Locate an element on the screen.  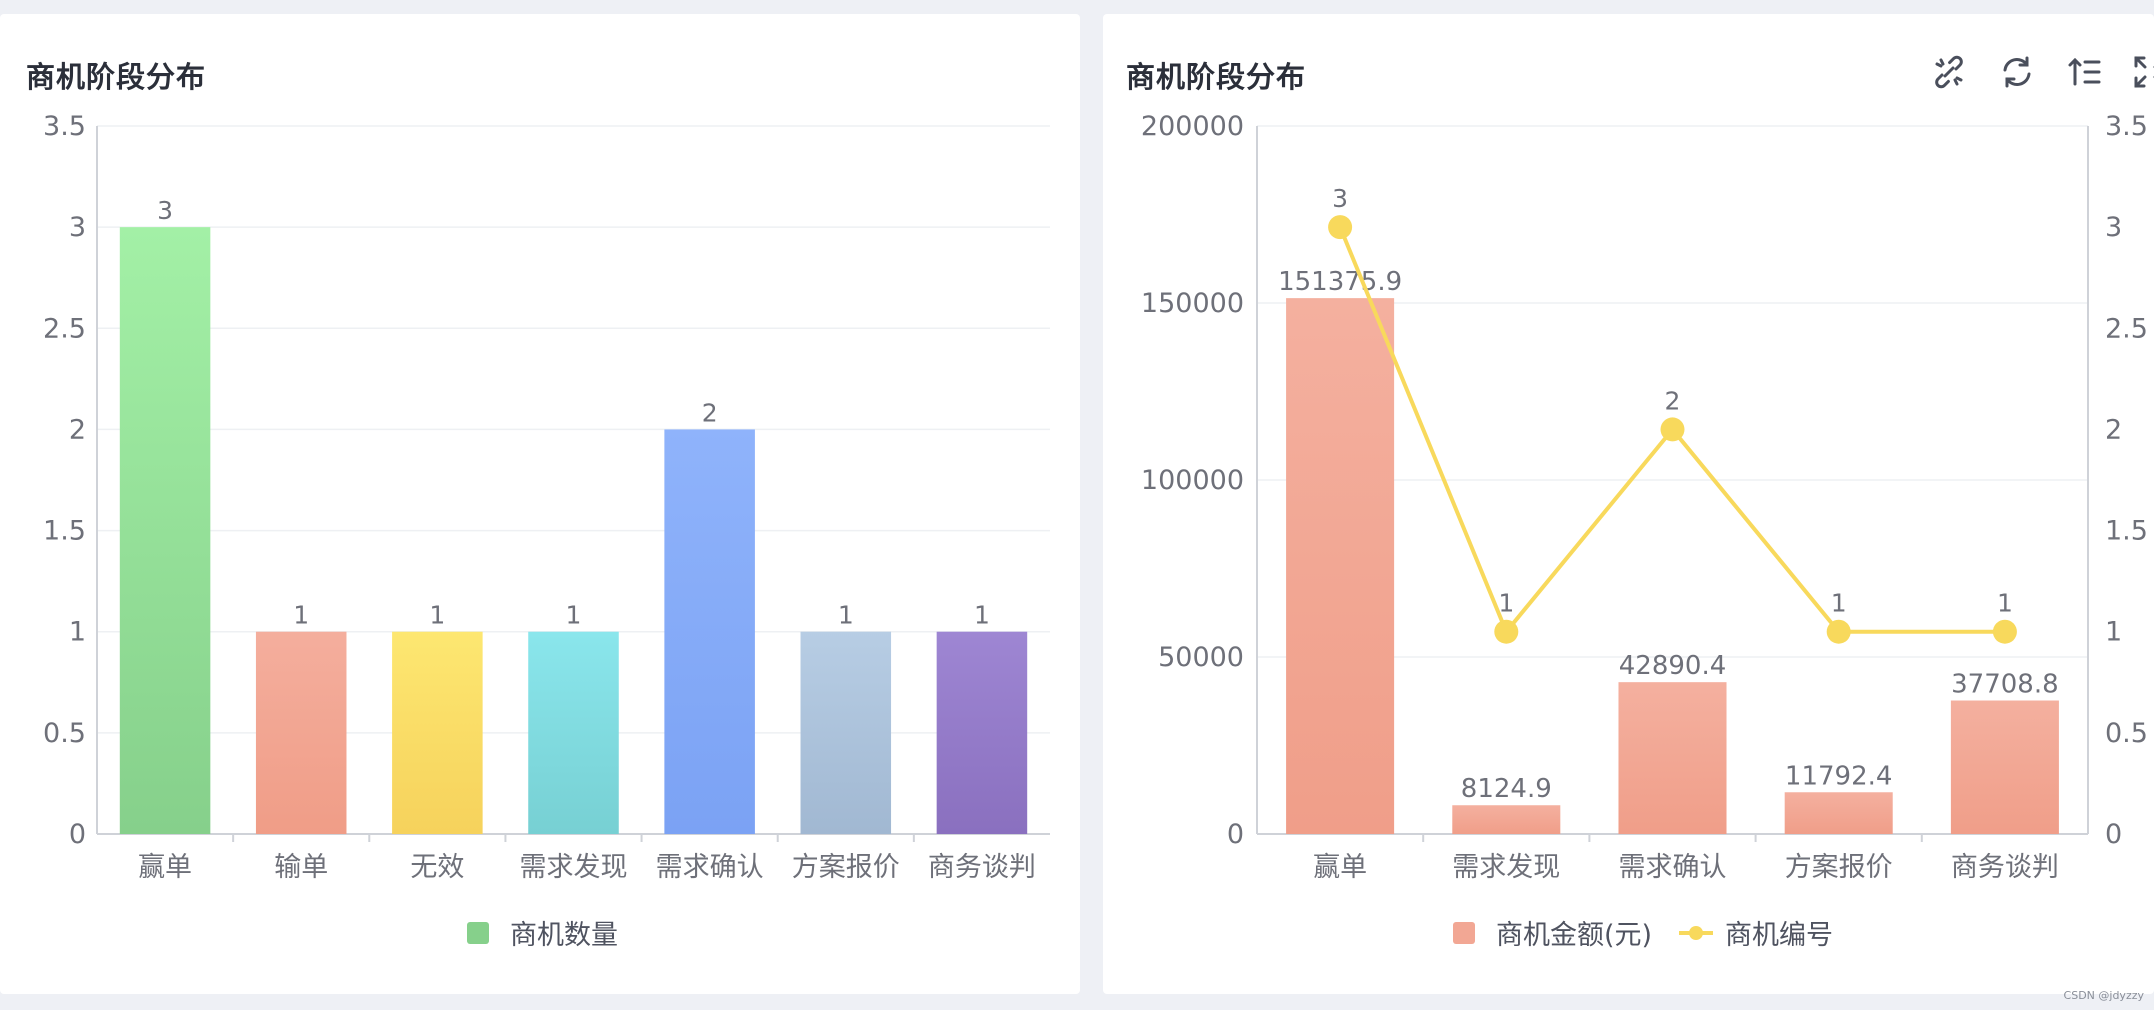
y-right-tick-label: 2 is located at coordinates (2113, 429).